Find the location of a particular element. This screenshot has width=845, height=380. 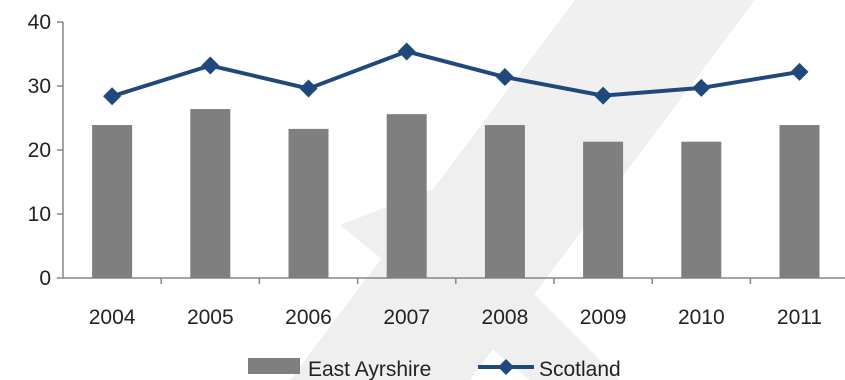

y-tick-label: 20 is located at coordinates (39, 150).